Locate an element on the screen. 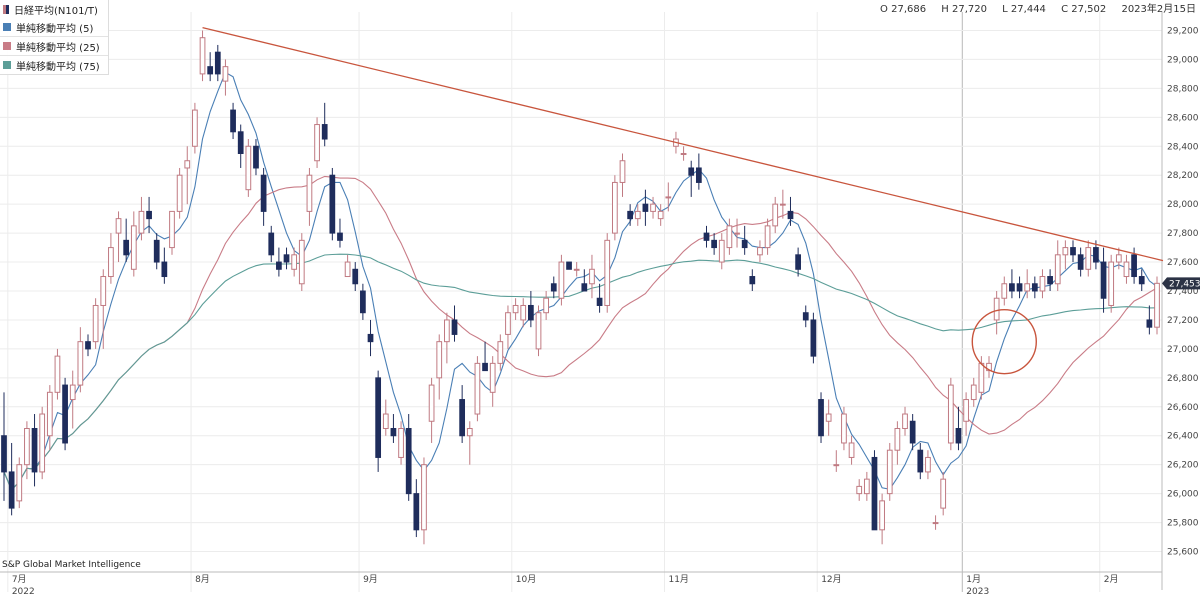 Image resolution: width=1200 pixels, height=600 pixels. x-tick-label: 1月 is located at coordinates (973, 579).